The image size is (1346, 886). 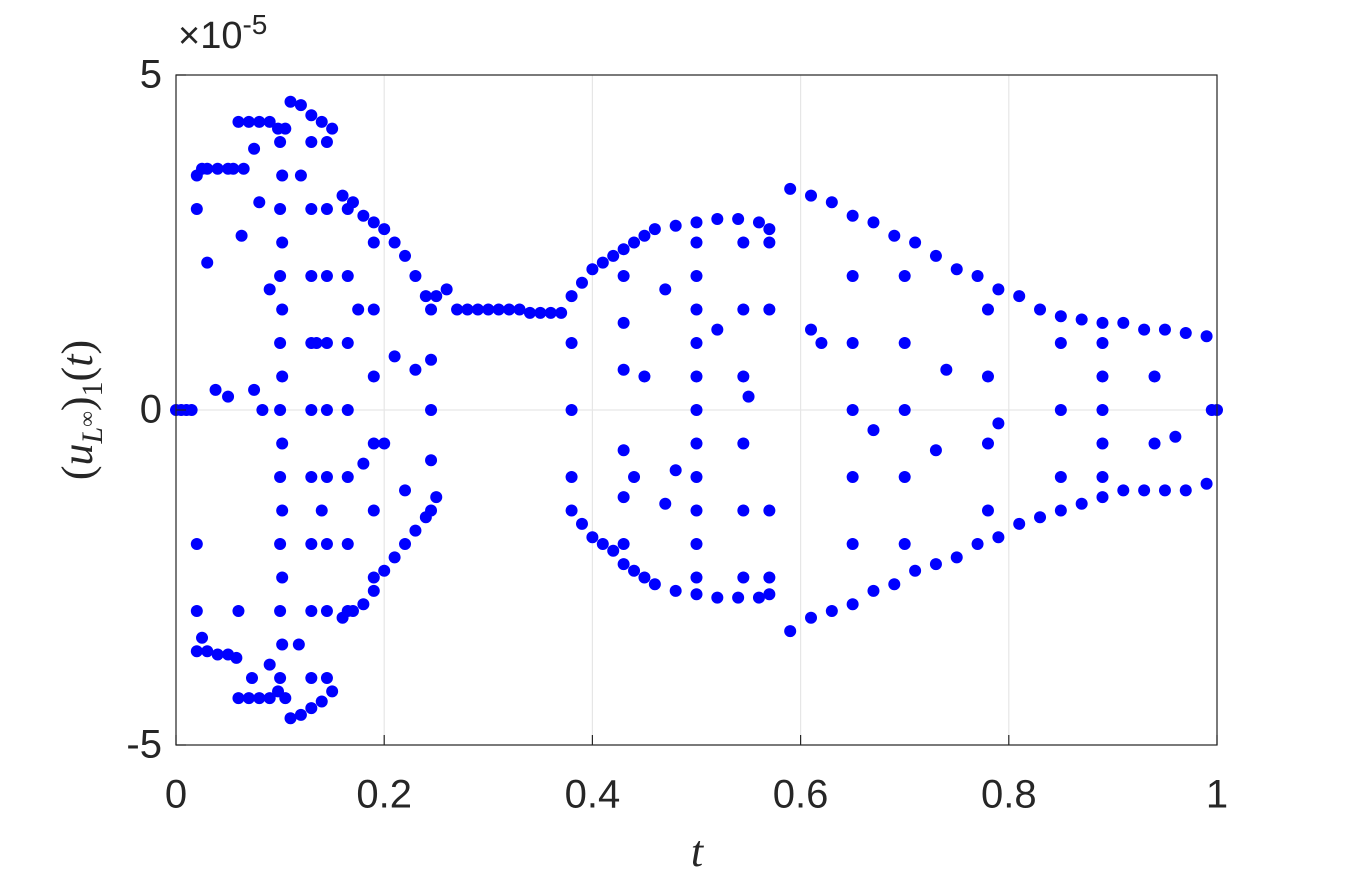 I want to click on y-scale-base: ×10, so click(x=210, y=36).